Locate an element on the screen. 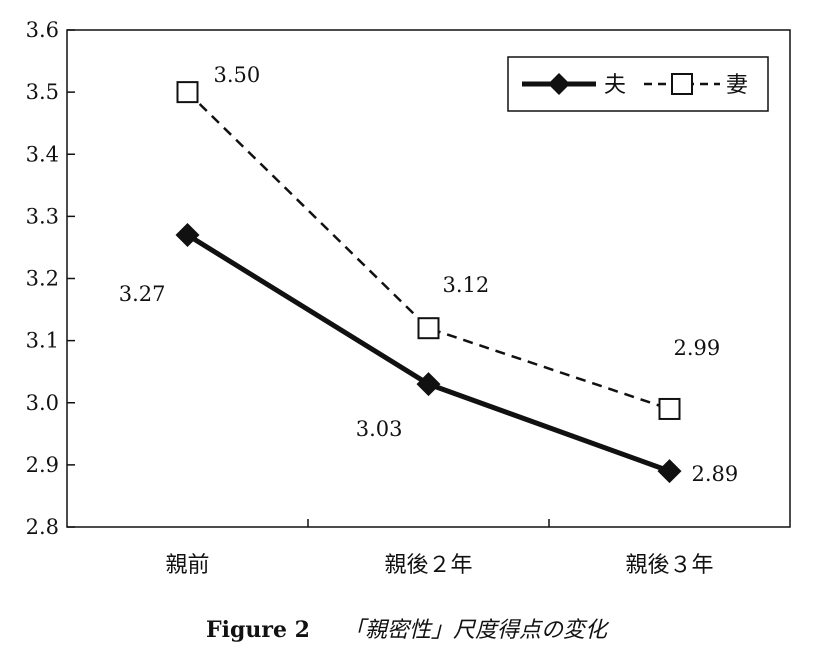 This screenshot has height=656, width=813. y-tick-label: 2.9 is located at coordinates (42, 465).